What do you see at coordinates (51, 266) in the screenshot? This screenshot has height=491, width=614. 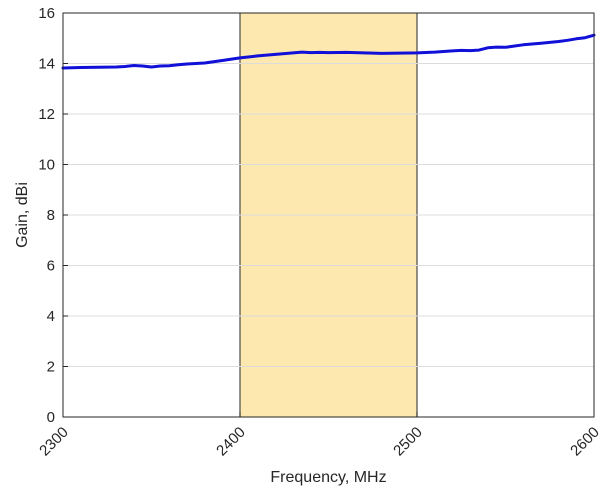 I see `y-tick-label: 6` at bounding box center [51, 266].